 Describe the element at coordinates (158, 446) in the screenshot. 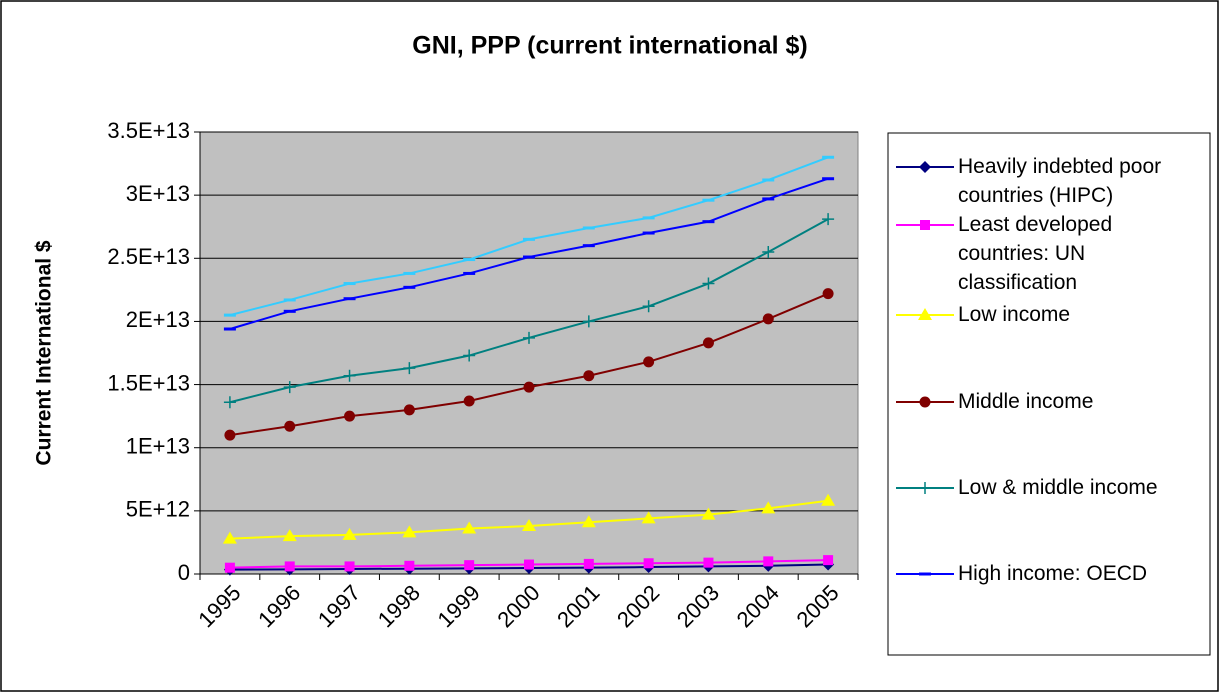

I see `y-tick-label: 1E+13` at that location.